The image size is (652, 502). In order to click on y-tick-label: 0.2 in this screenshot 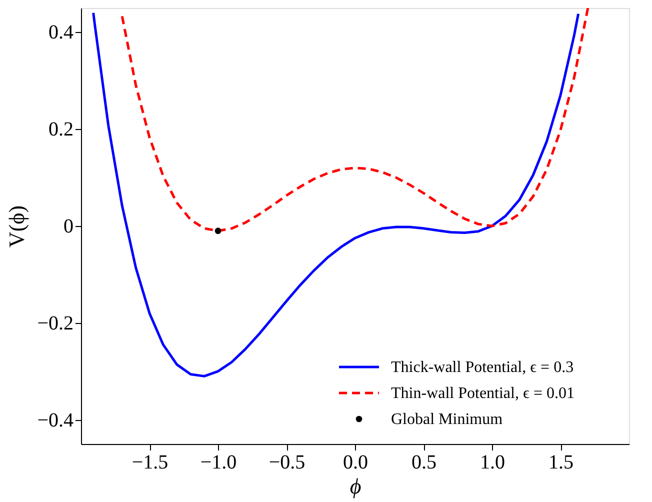, I will do `click(61, 129)`.